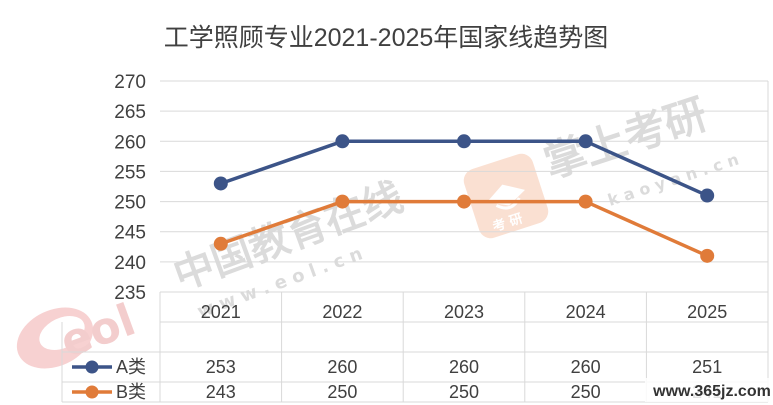  Describe the element at coordinates (130, 293) in the screenshot. I see `y-tick-label: 235` at that location.